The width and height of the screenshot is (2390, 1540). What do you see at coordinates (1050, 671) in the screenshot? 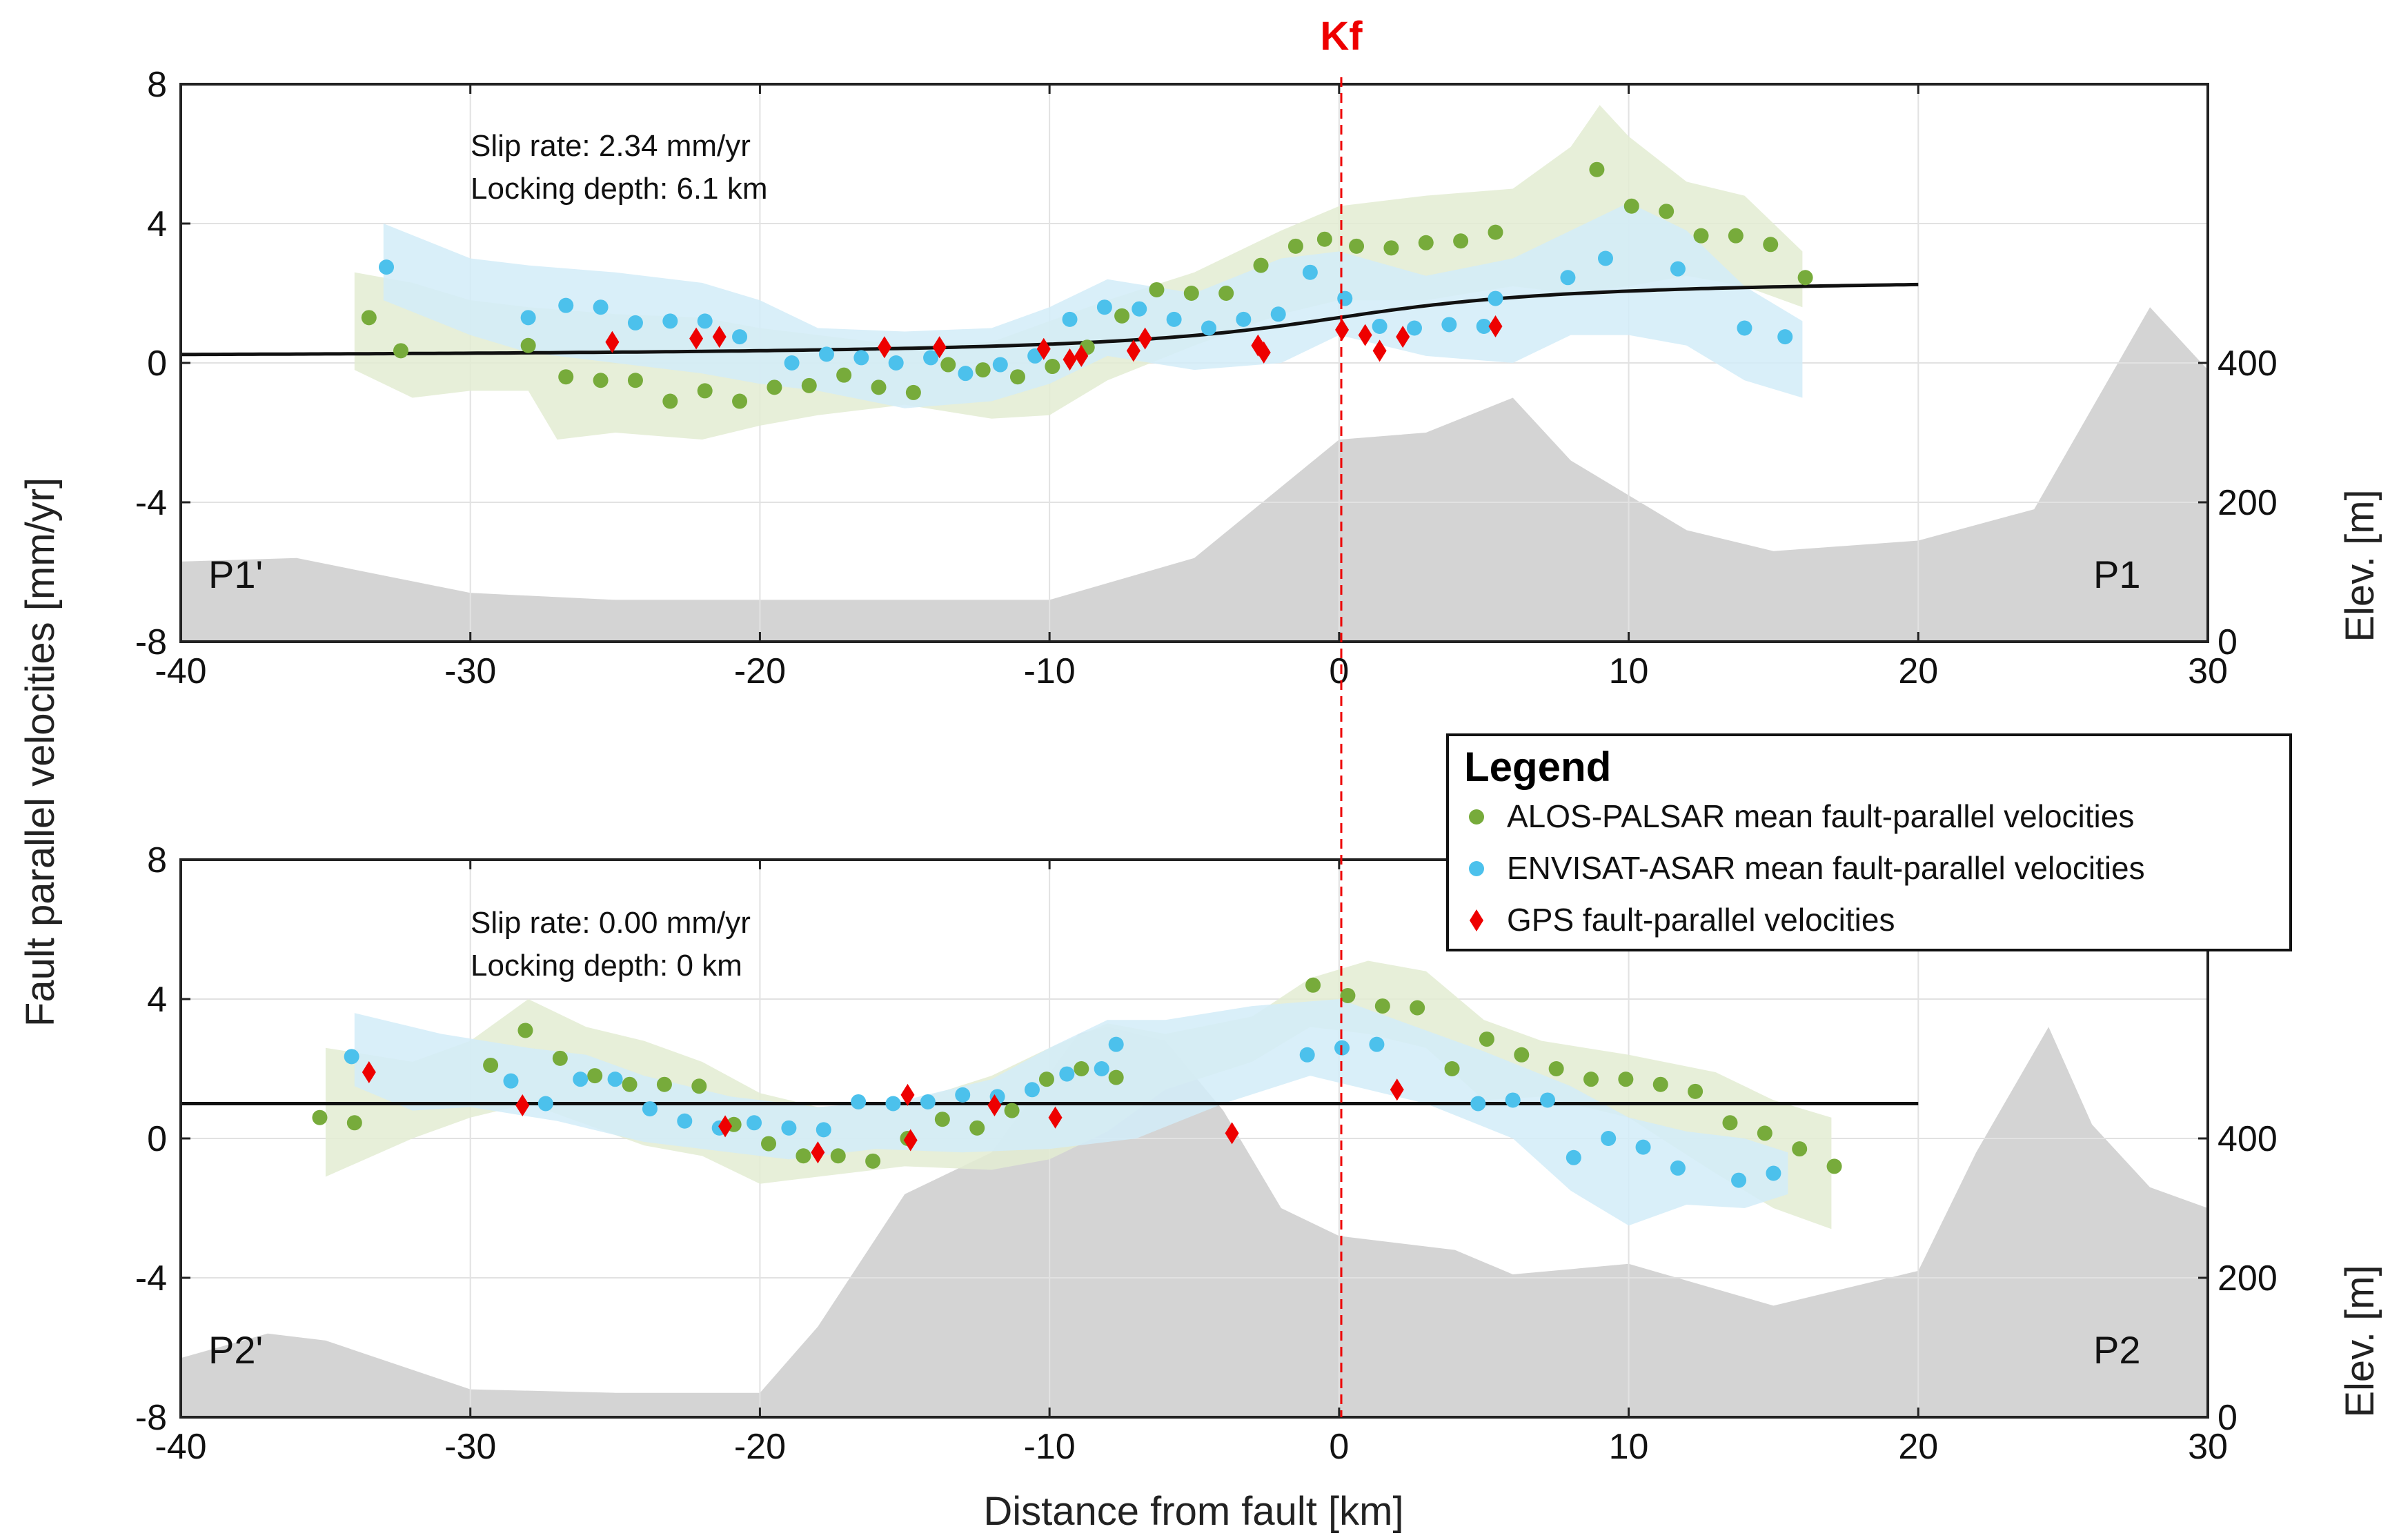
I see `x-tick-label: -10` at bounding box center [1050, 671].